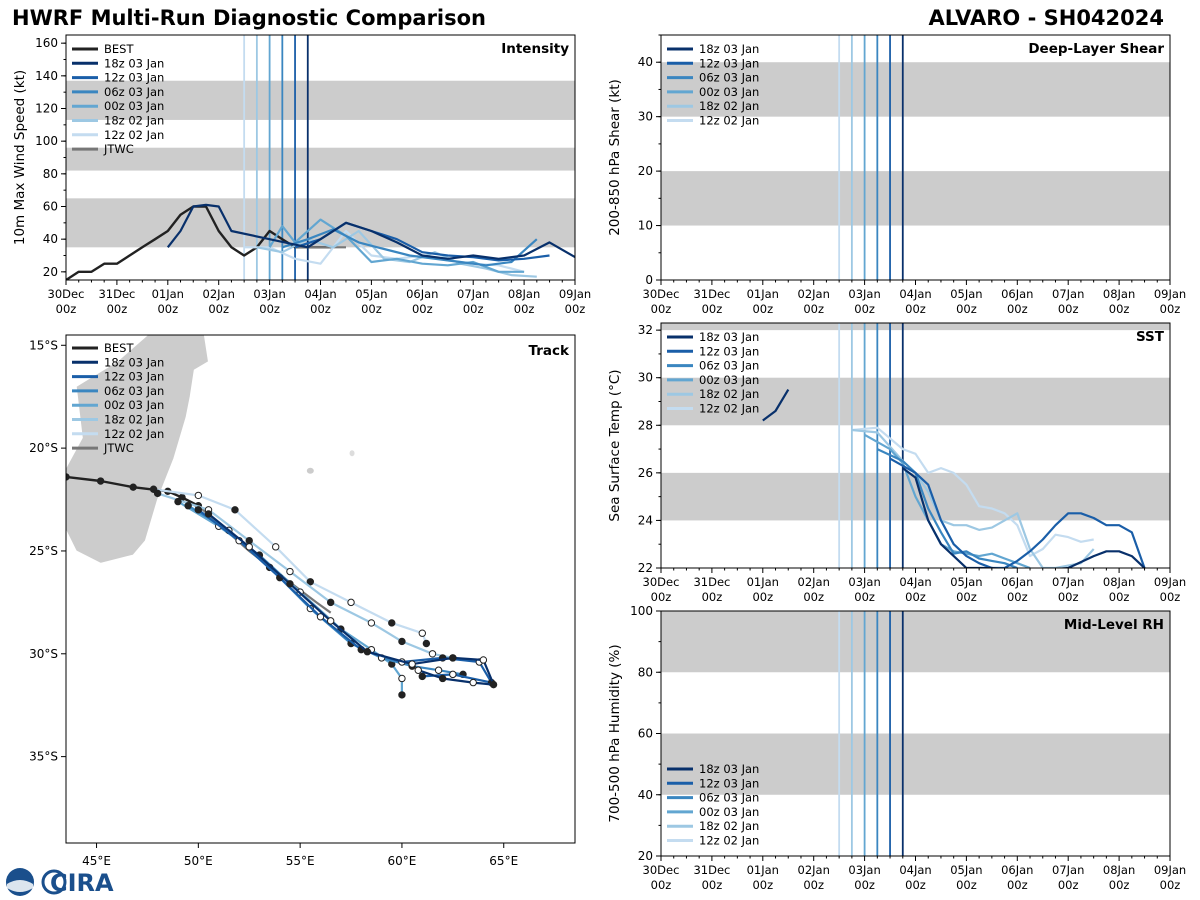 This screenshot has width=1200, height=900. Describe the element at coordinates (43, 654) in the screenshot. I see `track-ytick-label: 30°S` at that location.